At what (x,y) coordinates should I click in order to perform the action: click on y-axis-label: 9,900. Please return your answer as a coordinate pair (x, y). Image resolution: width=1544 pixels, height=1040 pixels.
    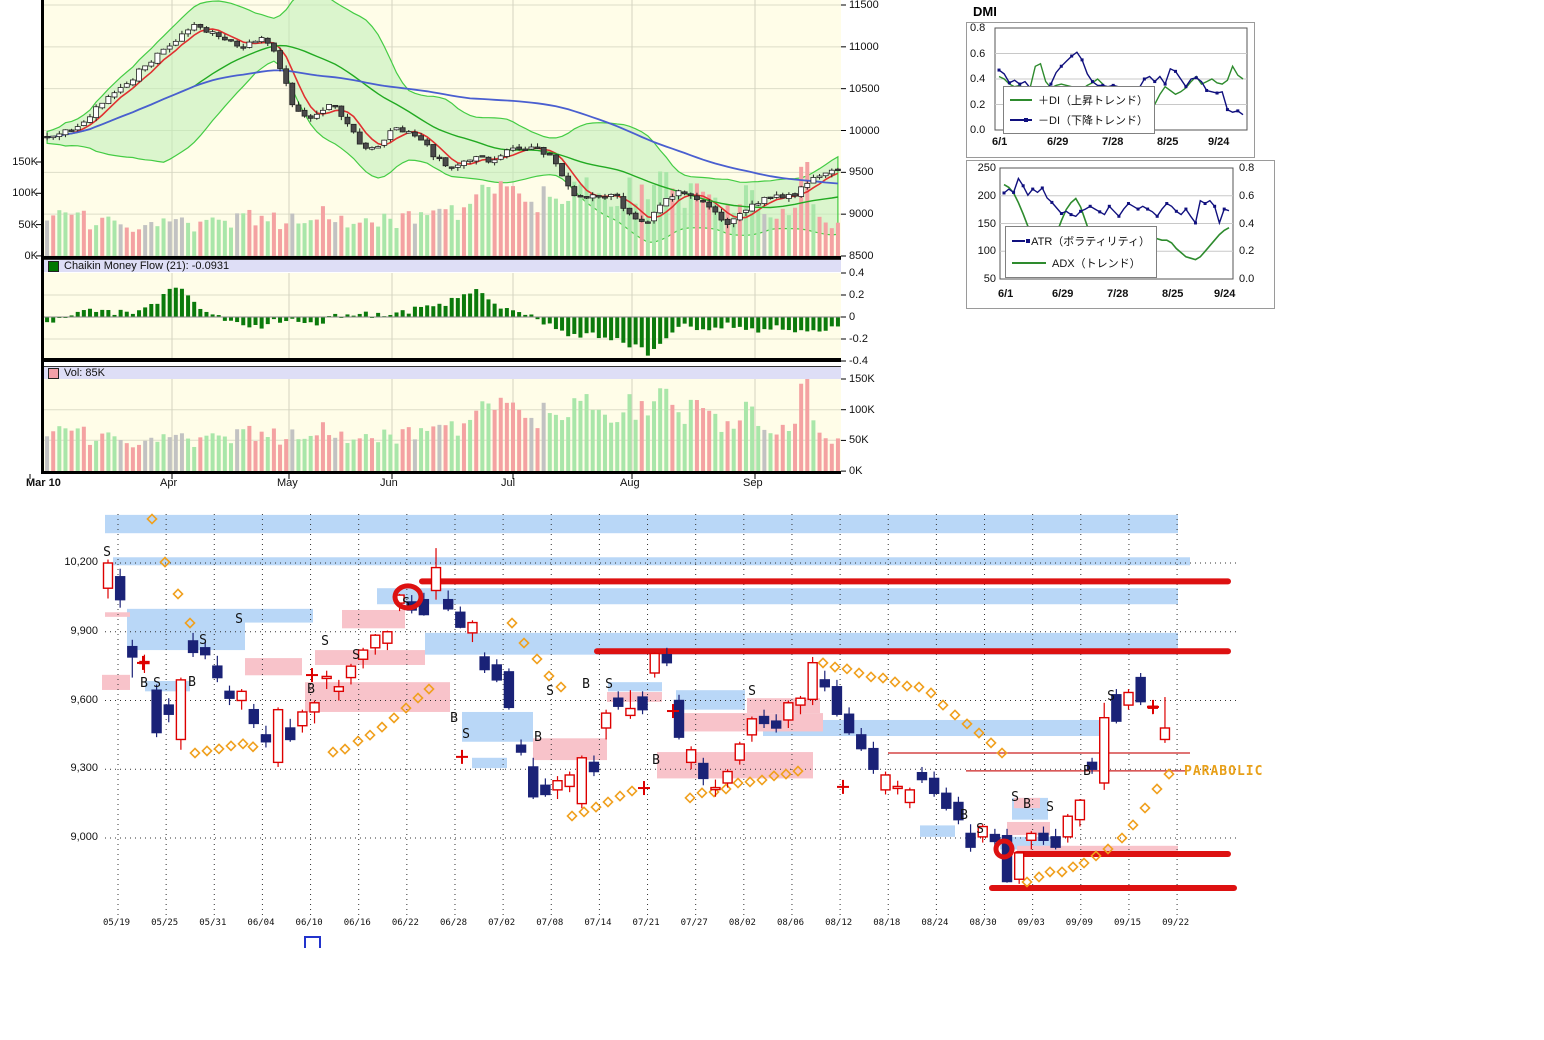
    Looking at the image, I should click on (84, 630).